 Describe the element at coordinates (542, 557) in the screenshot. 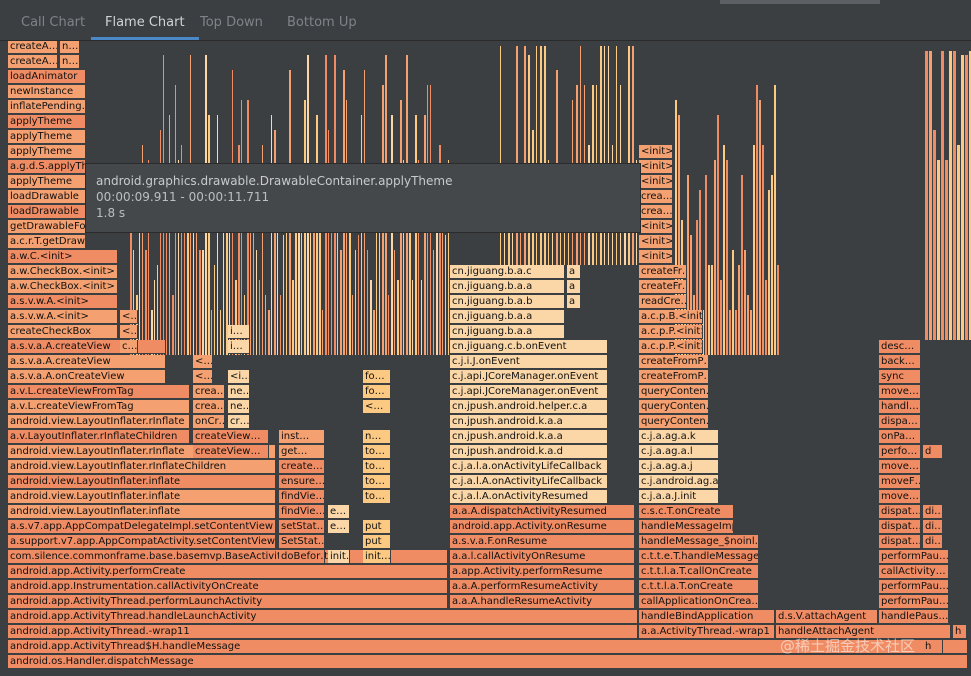

I see `flame-frame: a.a.l.callActivityOnResume` at that location.